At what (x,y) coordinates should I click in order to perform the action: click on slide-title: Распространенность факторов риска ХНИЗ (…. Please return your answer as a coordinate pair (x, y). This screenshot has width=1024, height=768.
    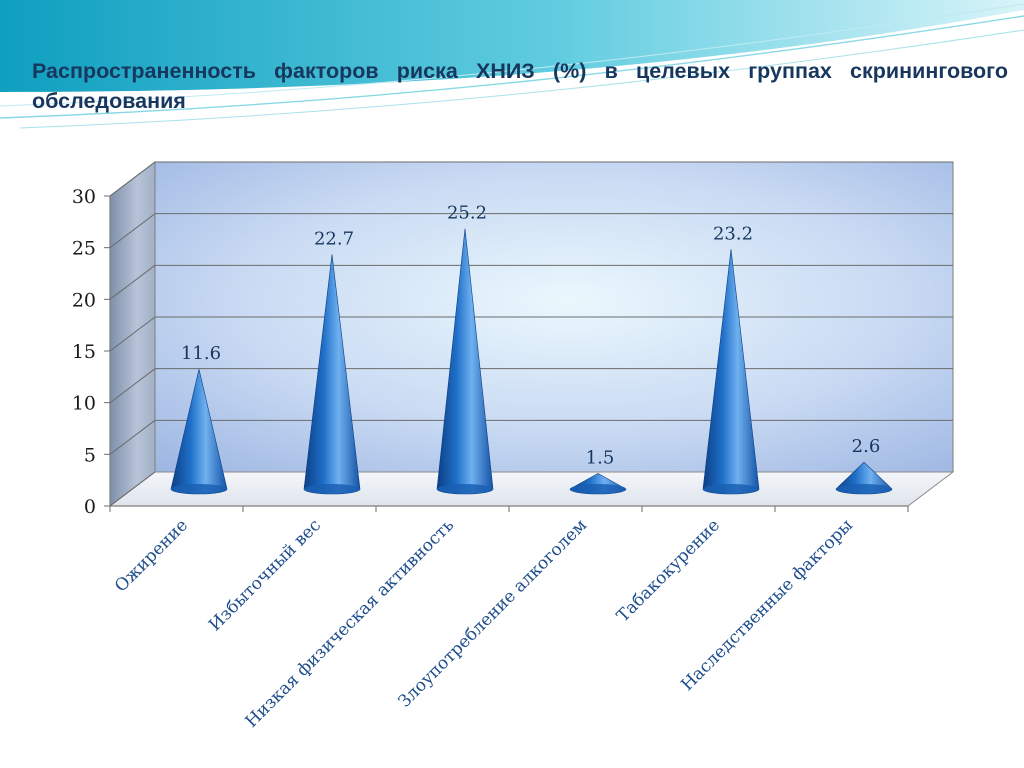
    Looking at the image, I should click on (520, 86).